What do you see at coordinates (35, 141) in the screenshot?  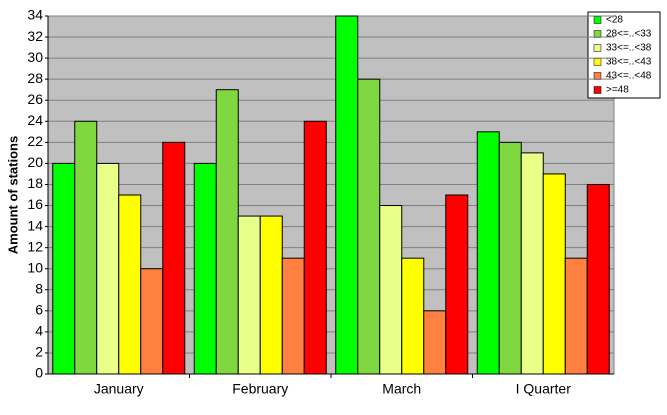 I see `y-tick-label: 22` at bounding box center [35, 141].